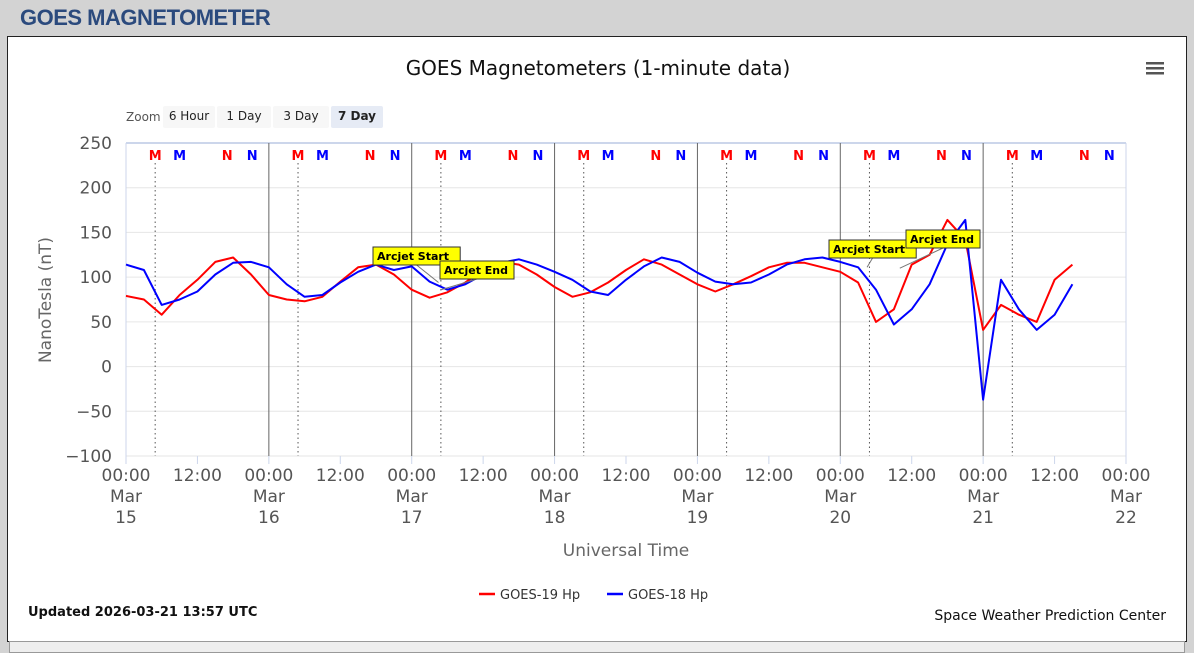 The width and height of the screenshot is (1194, 653). Describe the element at coordinates (46, 300) in the screenshot. I see `y-axis-title: NanoTesla (nT)` at that location.